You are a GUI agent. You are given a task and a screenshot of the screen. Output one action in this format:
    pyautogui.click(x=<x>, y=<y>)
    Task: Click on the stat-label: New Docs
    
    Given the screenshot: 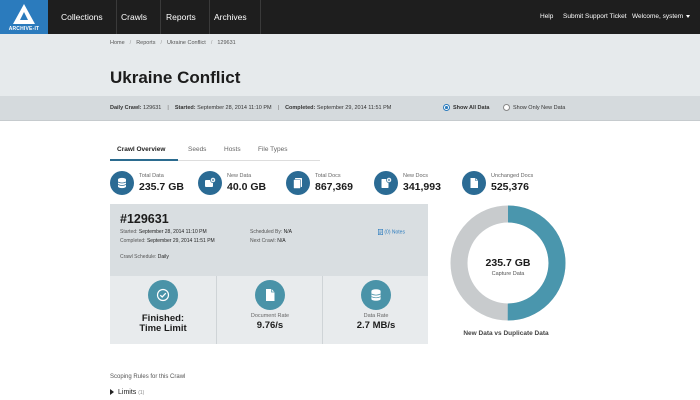 What is the action you would take?
    pyautogui.click(x=416, y=176)
    